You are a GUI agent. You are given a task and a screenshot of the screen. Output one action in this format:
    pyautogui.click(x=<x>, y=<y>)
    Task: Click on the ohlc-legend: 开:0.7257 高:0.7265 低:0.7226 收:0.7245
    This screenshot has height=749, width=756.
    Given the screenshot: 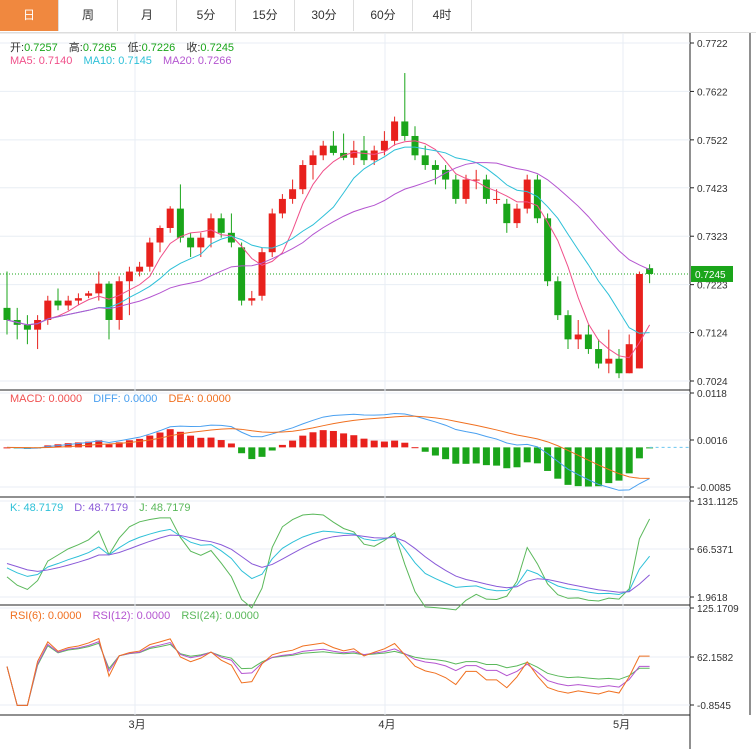 What is the action you would take?
    pyautogui.click(x=126, y=47)
    